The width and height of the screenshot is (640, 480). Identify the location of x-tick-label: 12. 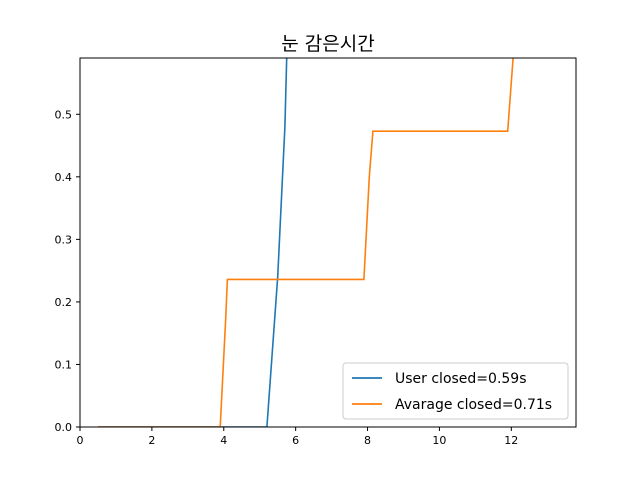
(511, 440).